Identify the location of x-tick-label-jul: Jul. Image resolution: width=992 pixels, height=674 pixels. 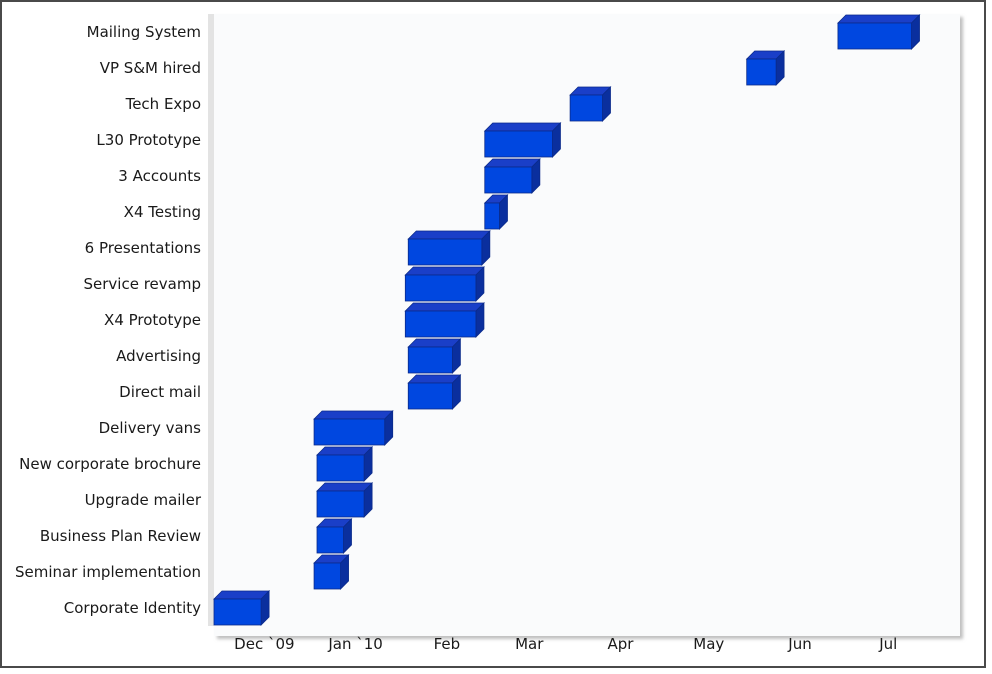
(887, 644).